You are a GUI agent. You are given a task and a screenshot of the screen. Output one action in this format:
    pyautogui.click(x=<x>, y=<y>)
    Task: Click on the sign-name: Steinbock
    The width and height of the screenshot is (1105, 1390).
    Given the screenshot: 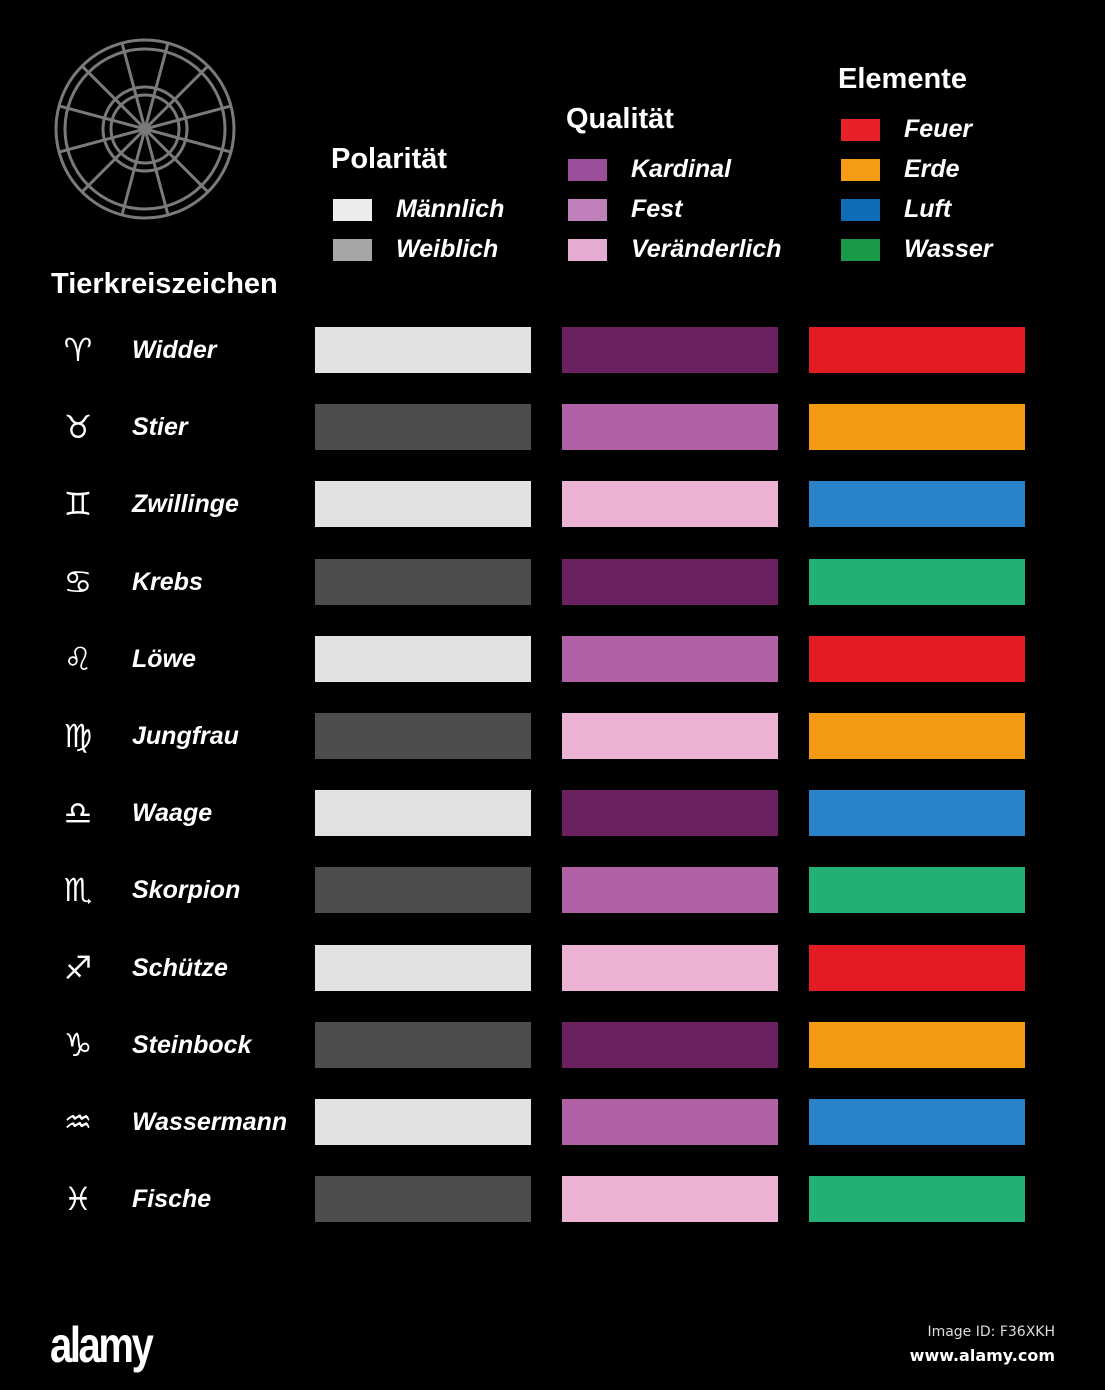 What is the action you would take?
    pyautogui.click(x=192, y=1044)
    